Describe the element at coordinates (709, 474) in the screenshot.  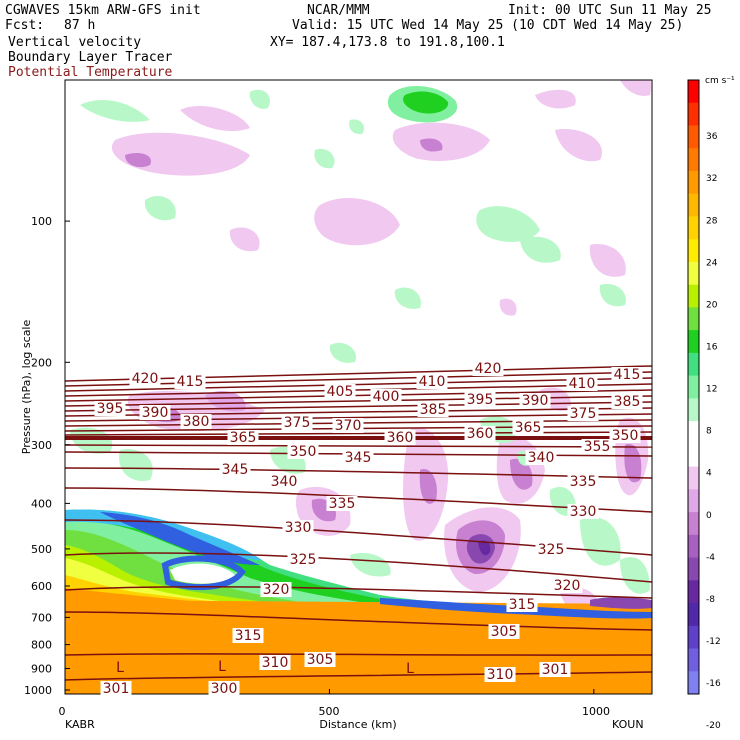
I see `colorbar-label: 4` at that location.